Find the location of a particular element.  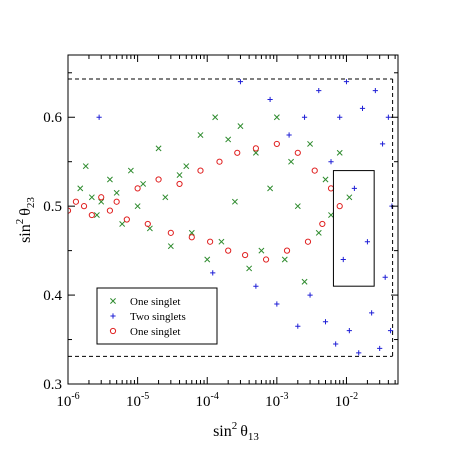

x-tick-label: 10⁻⁵ is located at coordinates (137, 400).